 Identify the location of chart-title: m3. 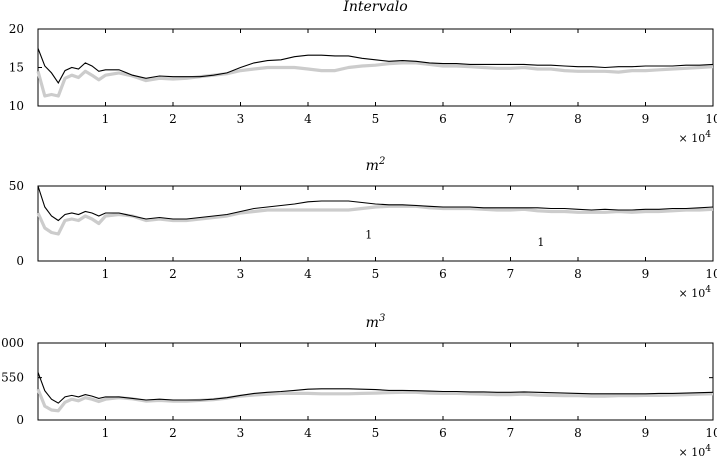
(376, 322).